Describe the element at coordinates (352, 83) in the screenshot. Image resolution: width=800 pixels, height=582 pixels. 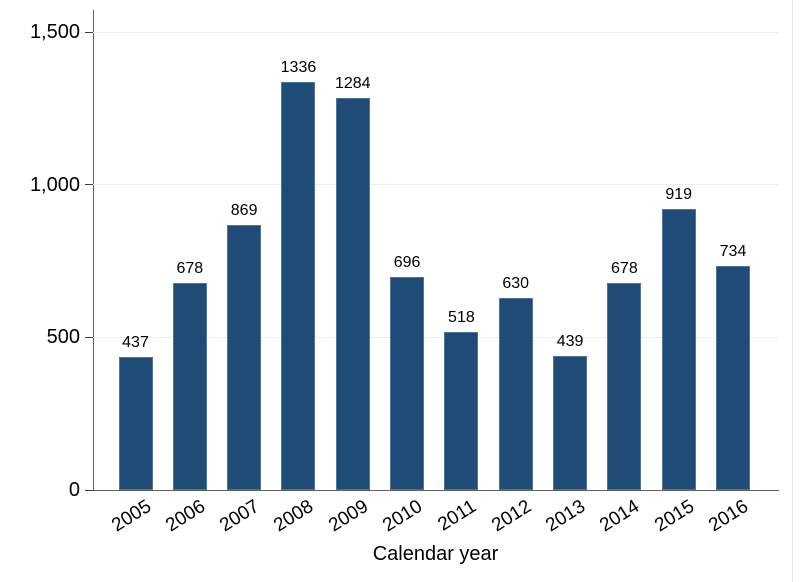
I see `bar-value-label: 1284` at that location.